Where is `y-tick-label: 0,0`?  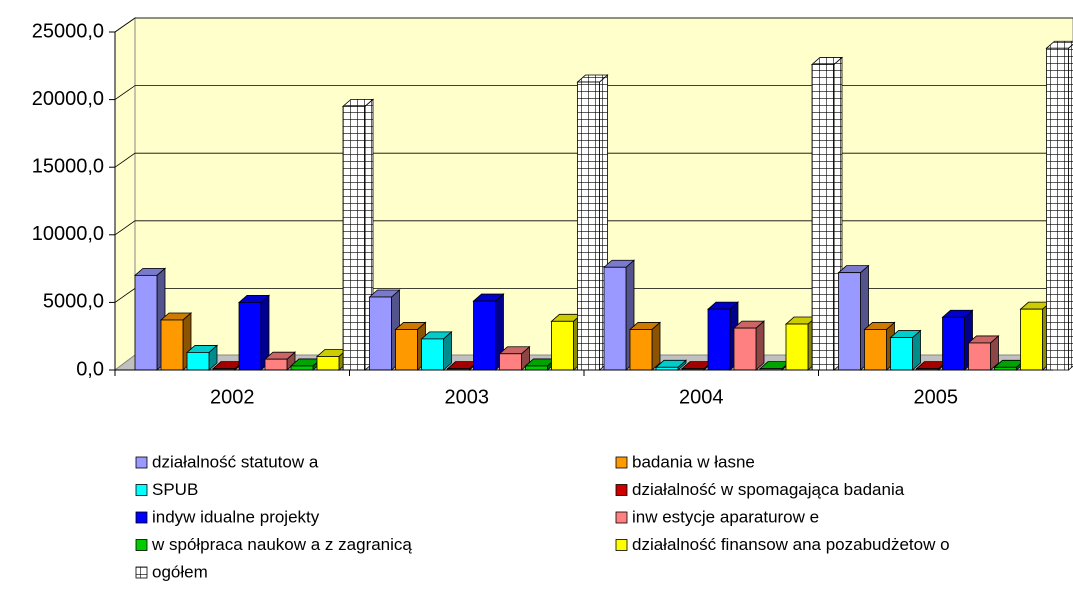
y-tick-label: 0,0 is located at coordinates (90, 369).